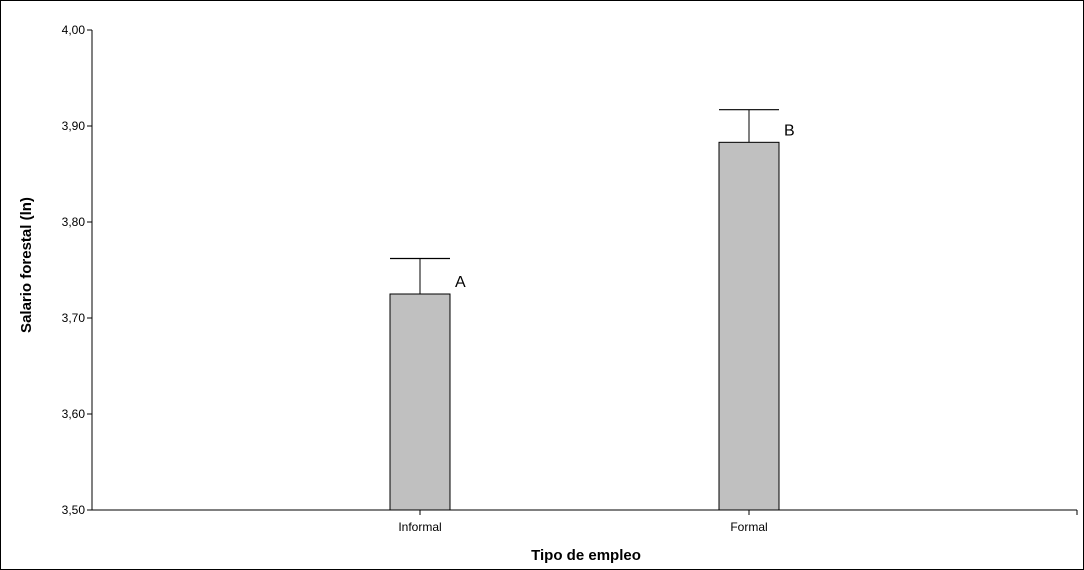 This screenshot has height=570, width=1084. Describe the element at coordinates (420, 402) in the screenshot. I see `bar-informal` at that location.